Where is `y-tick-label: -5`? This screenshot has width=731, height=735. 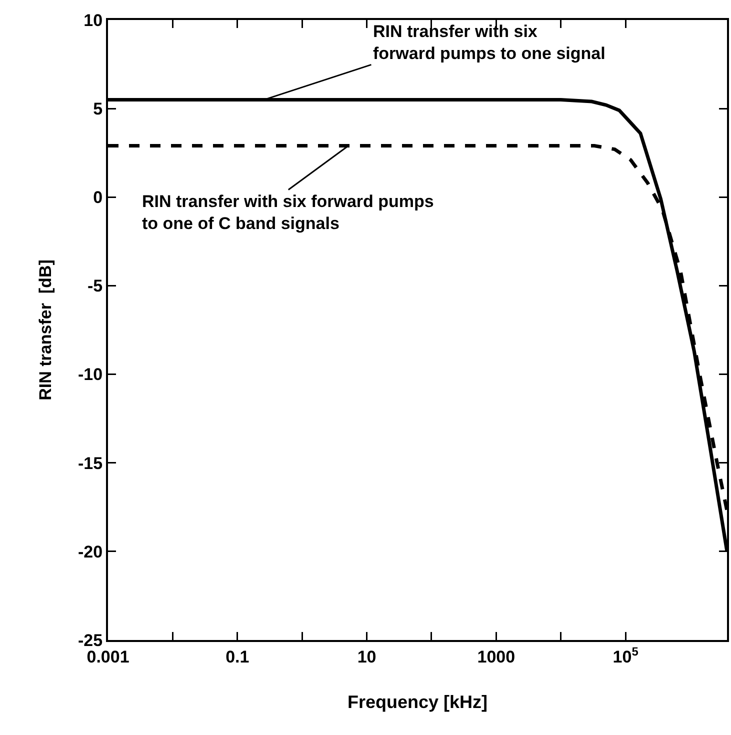
y-tick-label: -5 is located at coordinates (95, 286).